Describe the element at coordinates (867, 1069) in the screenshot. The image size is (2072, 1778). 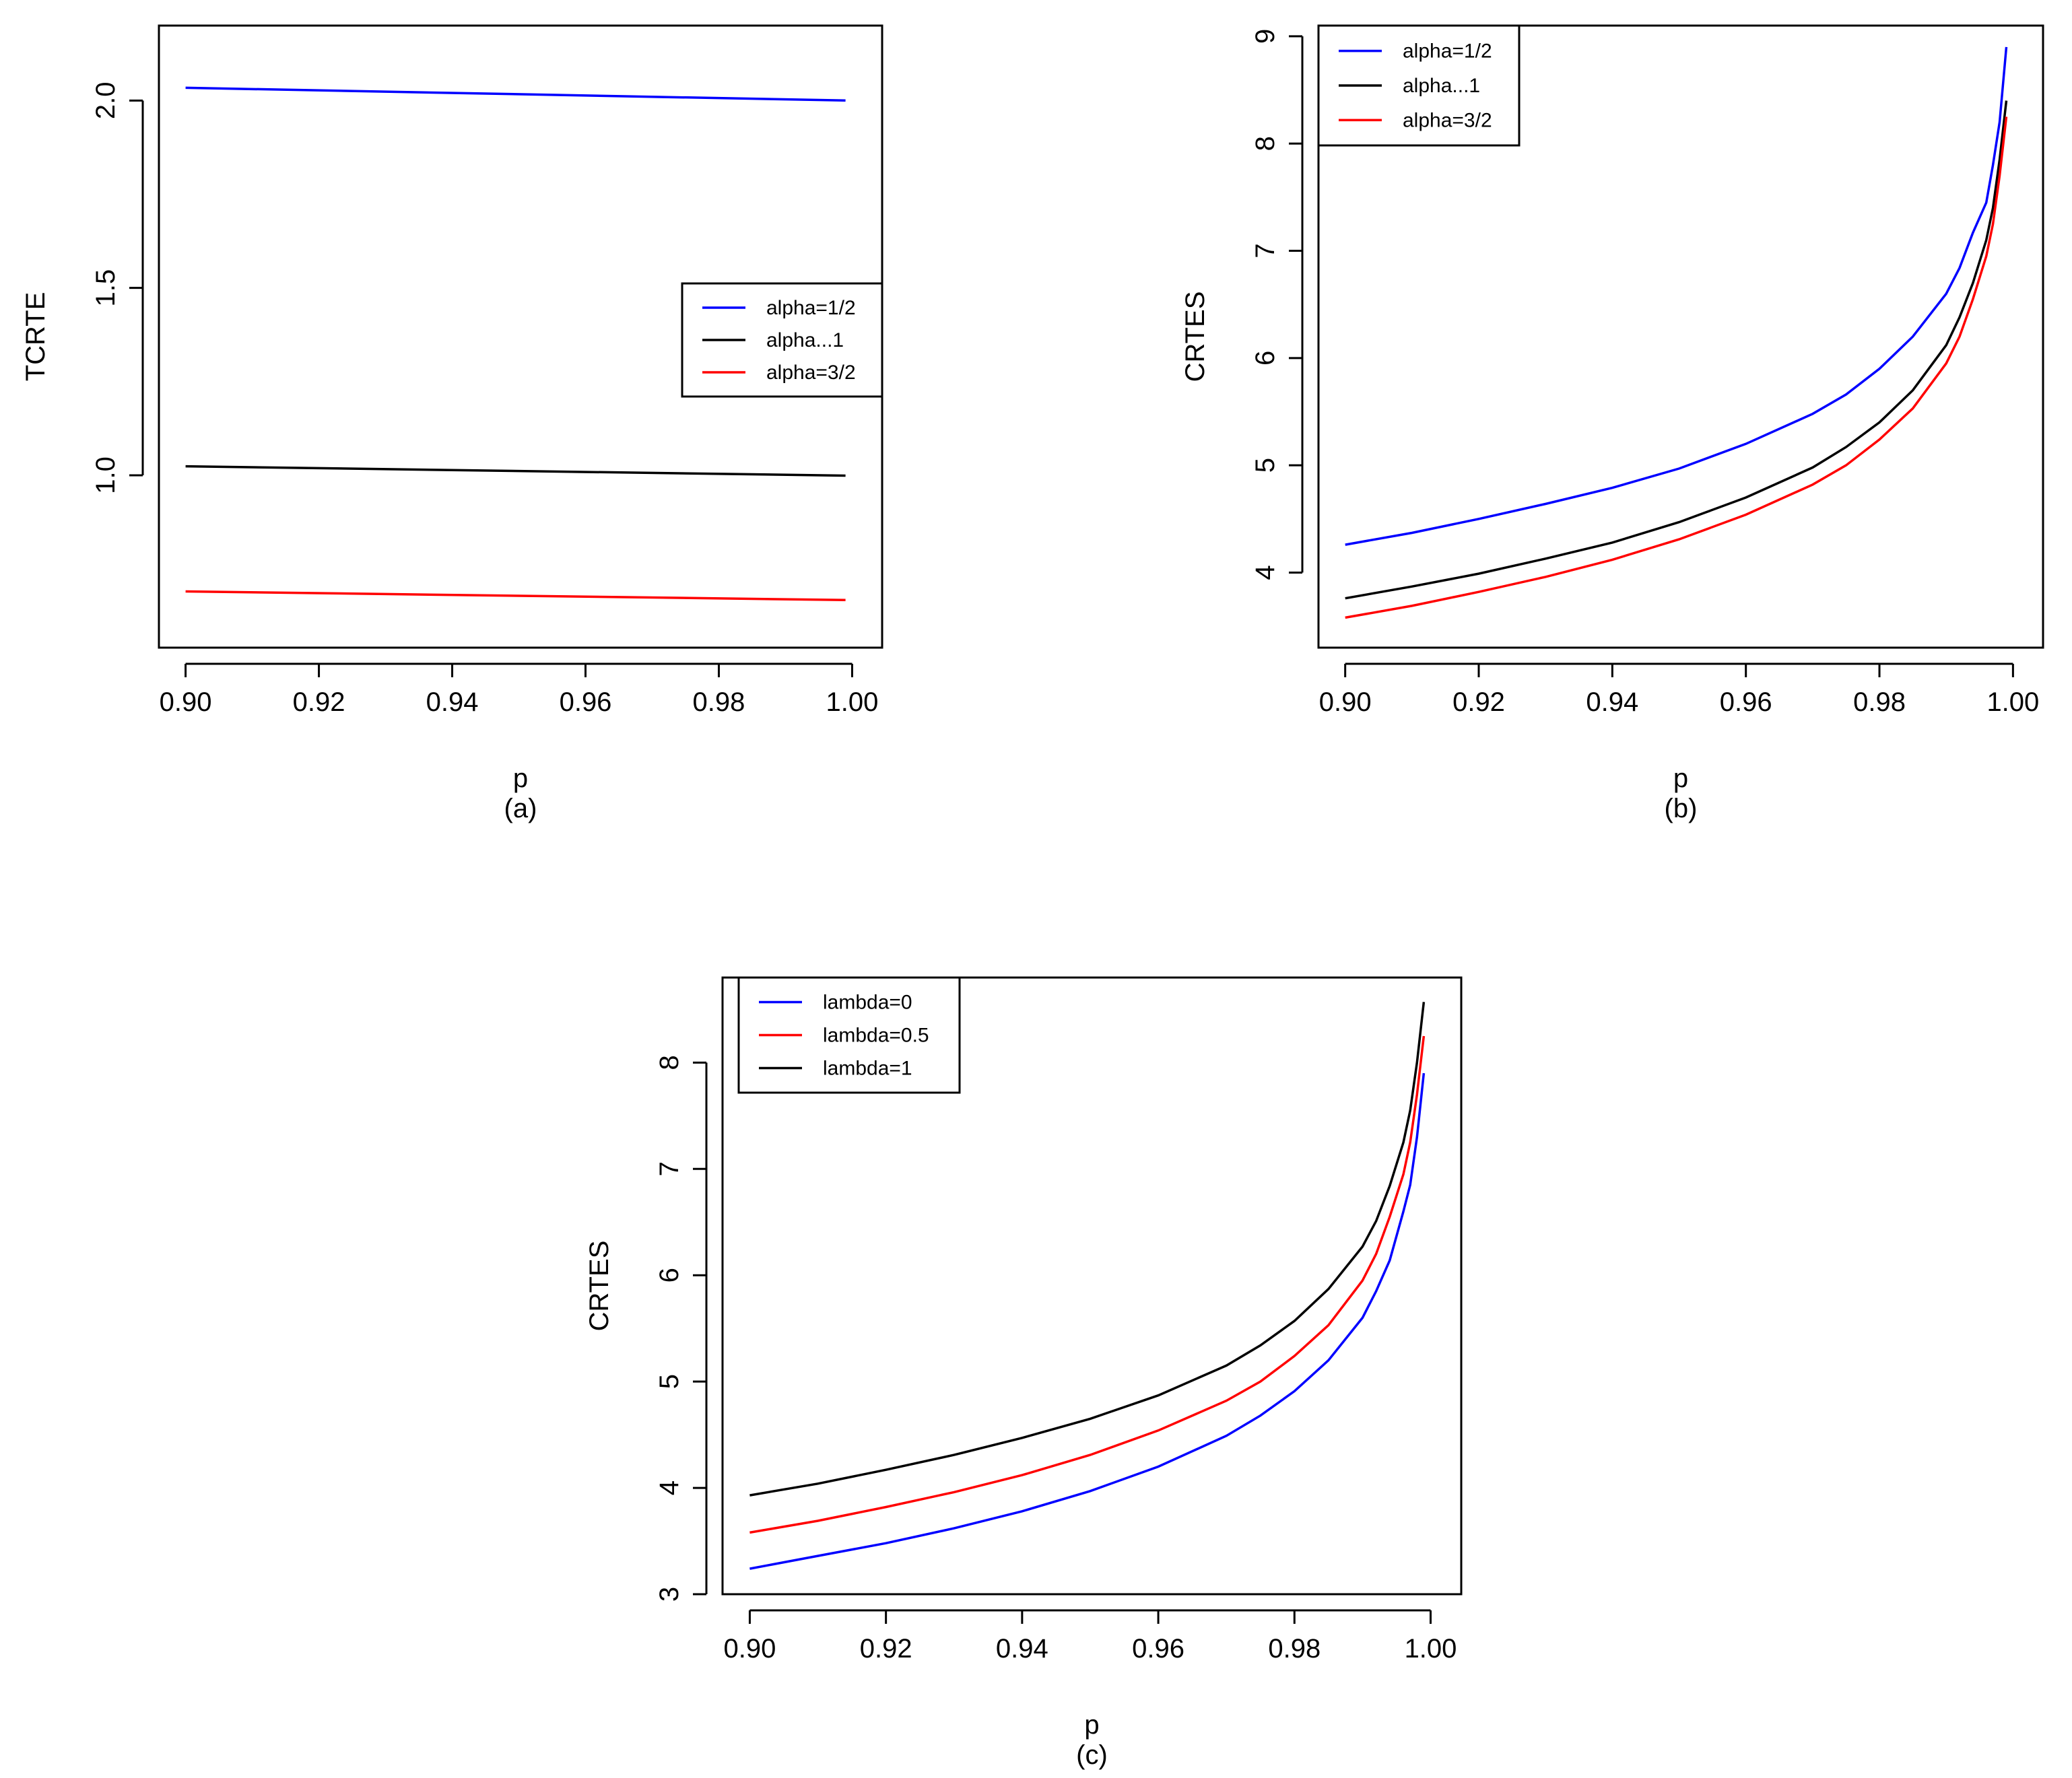
I see `legend-label: lambda=1` at that location.